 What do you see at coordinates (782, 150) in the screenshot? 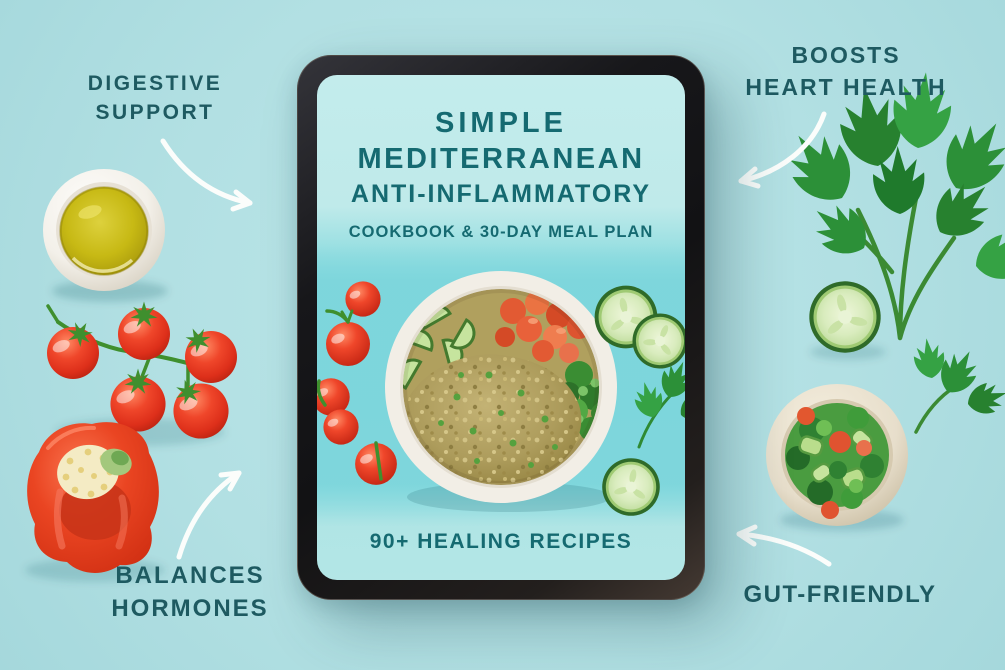
I see `heart-arrow-icon` at bounding box center [782, 150].